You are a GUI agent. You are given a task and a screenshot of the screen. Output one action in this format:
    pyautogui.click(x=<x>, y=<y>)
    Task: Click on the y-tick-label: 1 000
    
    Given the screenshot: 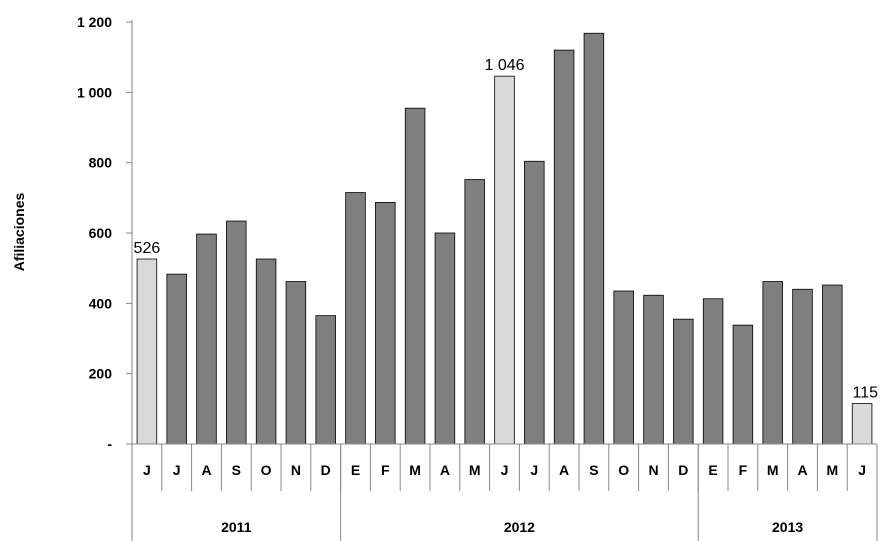 What is the action you would take?
    pyautogui.click(x=94, y=92)
    